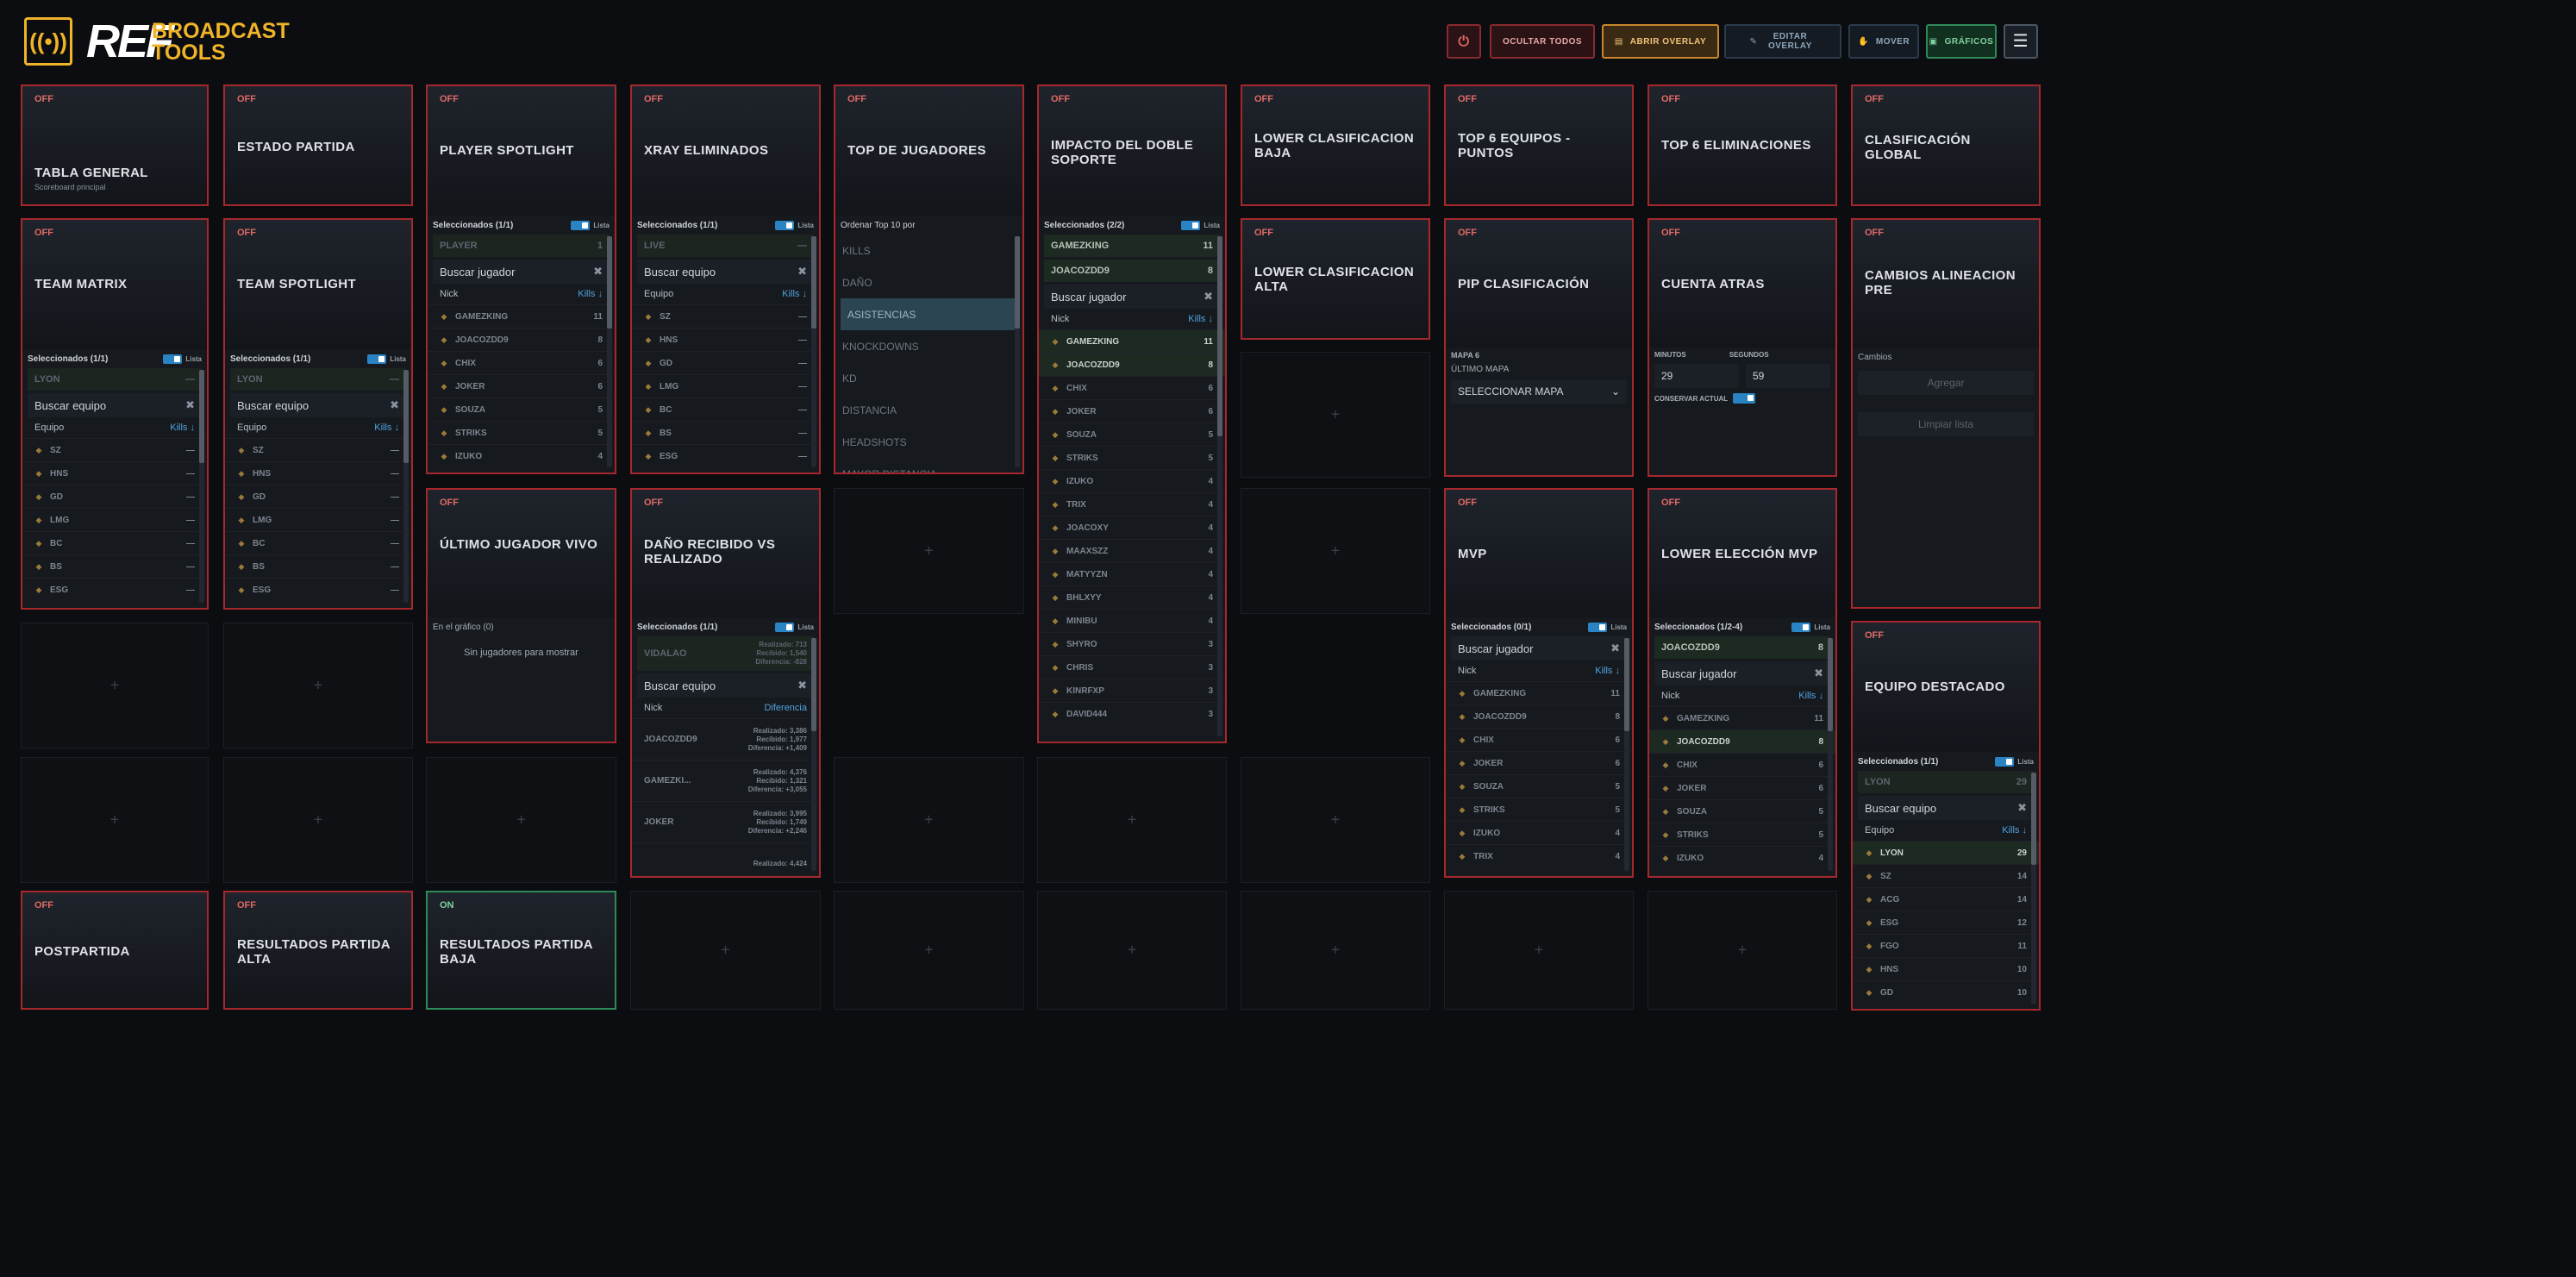 The image size is (2576, 1277). What do you see at coordinates (318, 496) in the screenshot?
I see `list-item: ◆ GD —` at bounding box center [318, 496].